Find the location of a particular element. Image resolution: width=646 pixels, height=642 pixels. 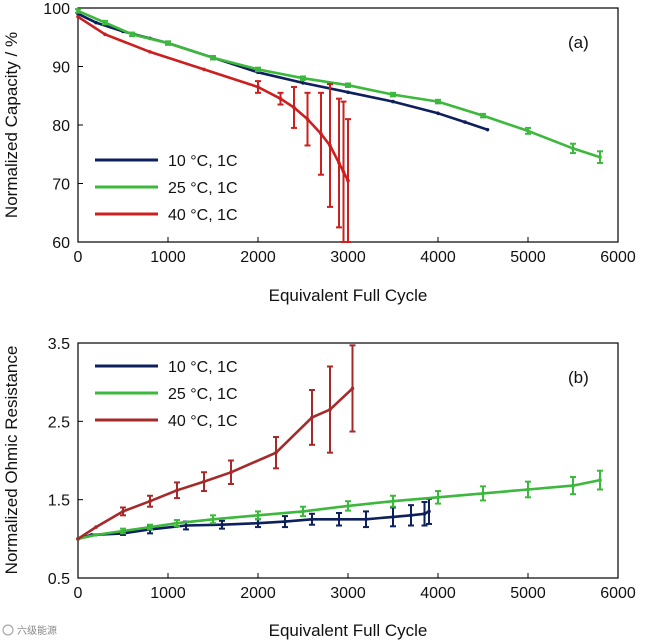

legend-b-label-25c: 25 °C, 1C is located at coordinates (203, 394).